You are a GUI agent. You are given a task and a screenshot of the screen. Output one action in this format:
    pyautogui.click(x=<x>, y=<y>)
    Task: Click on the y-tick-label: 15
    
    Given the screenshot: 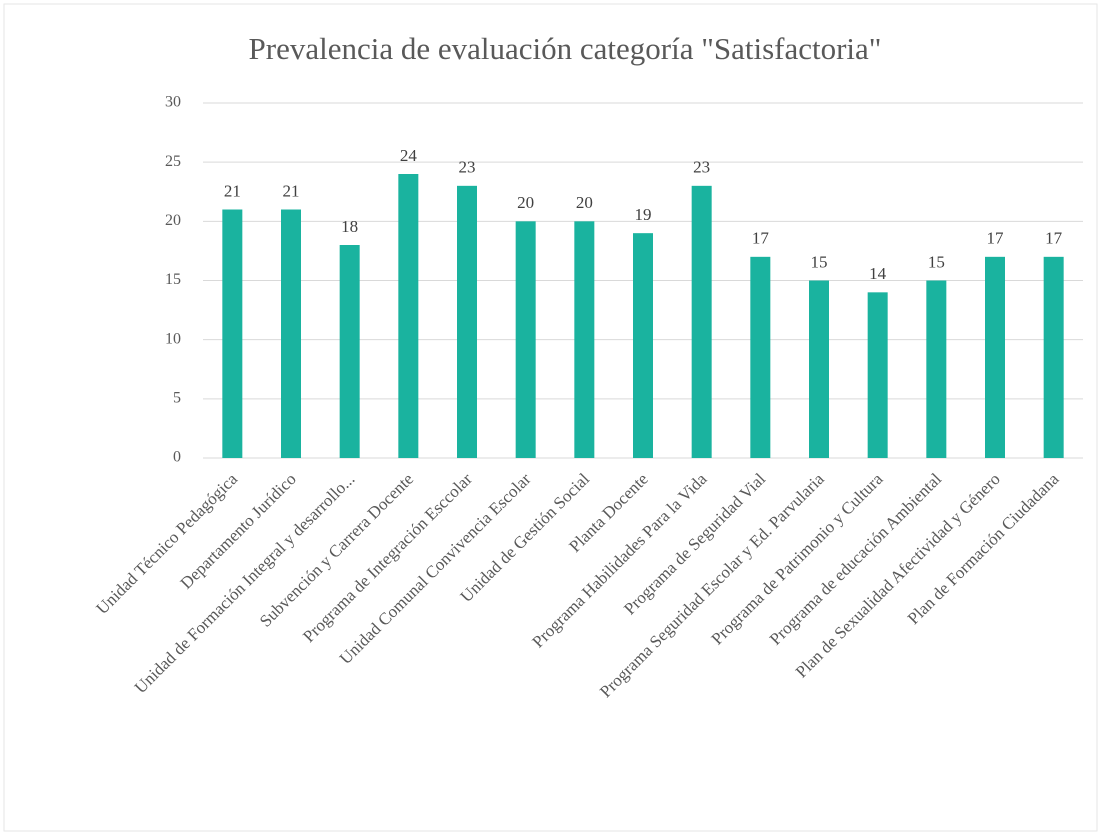 What is the action you would take?
    pyautogui.click(x=173, y=279)
    